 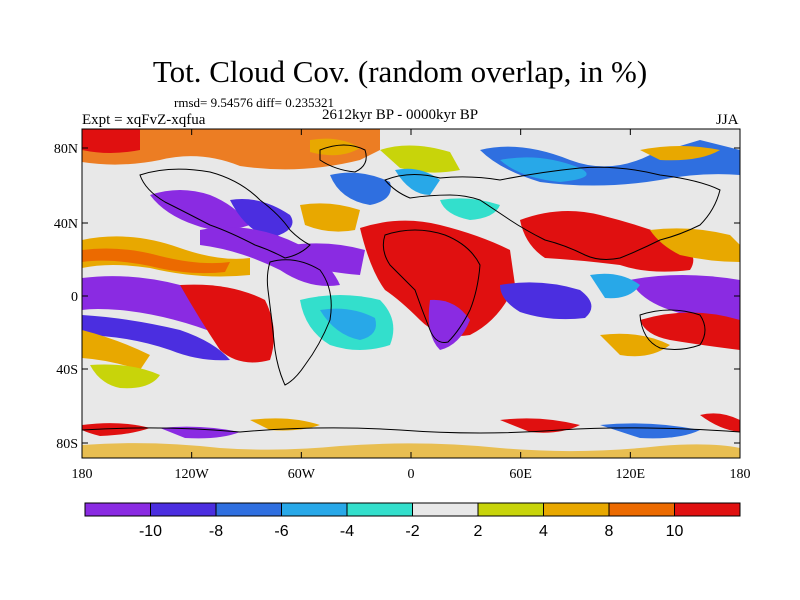 I want to click on colorbar-label: 4, so click(x=543, y=531).